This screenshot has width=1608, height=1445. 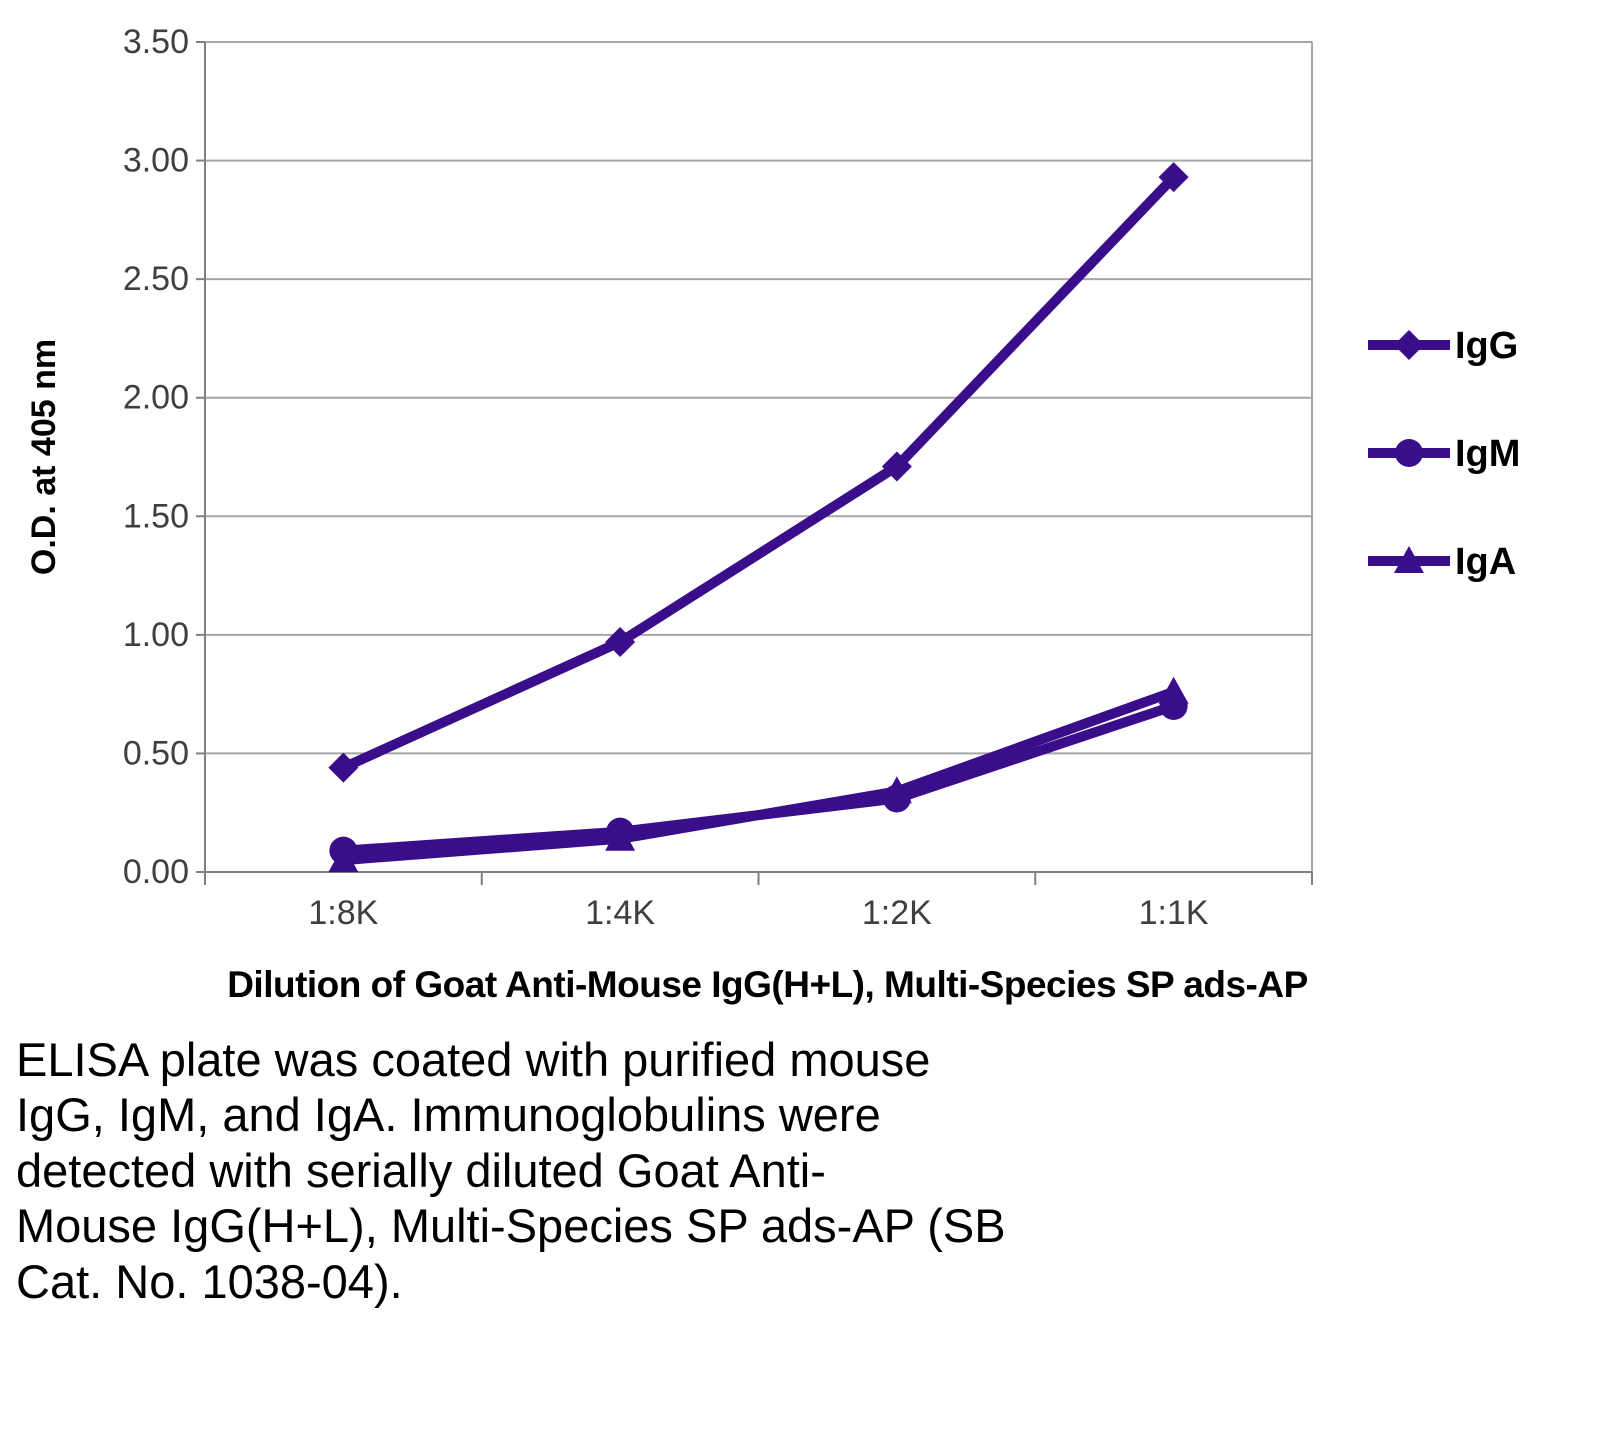 I want to click on svg-text: 1:4K, so click(x=620, y=913).